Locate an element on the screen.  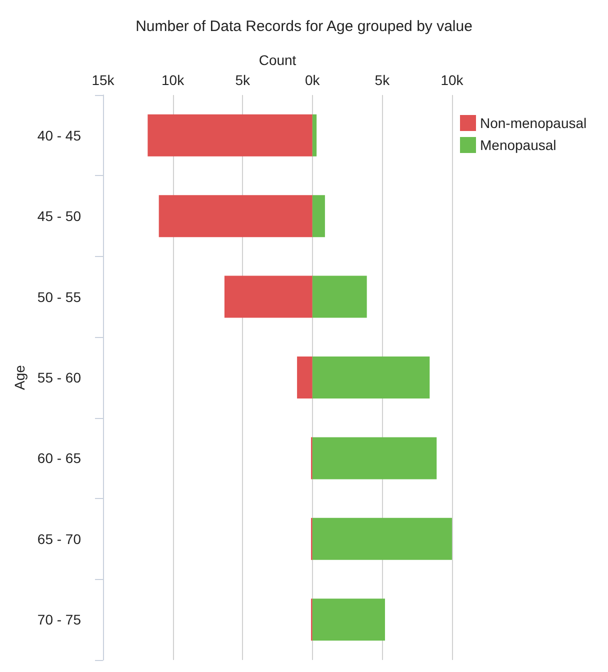
y-tick-label: 60 - 65 is located at coordinates (59, 458).